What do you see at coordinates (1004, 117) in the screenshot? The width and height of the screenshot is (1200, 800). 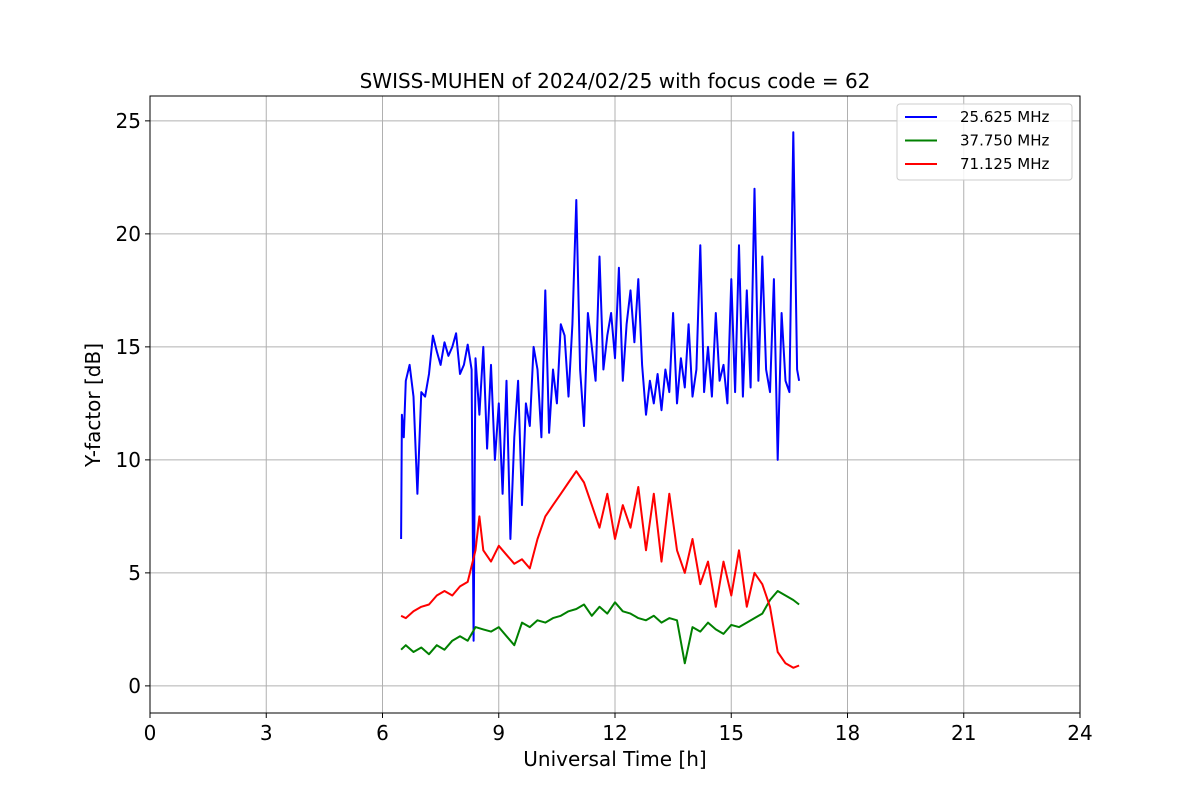 I see `legend-label-0: 25.625 MHz` at bounding box center [1004, 117].